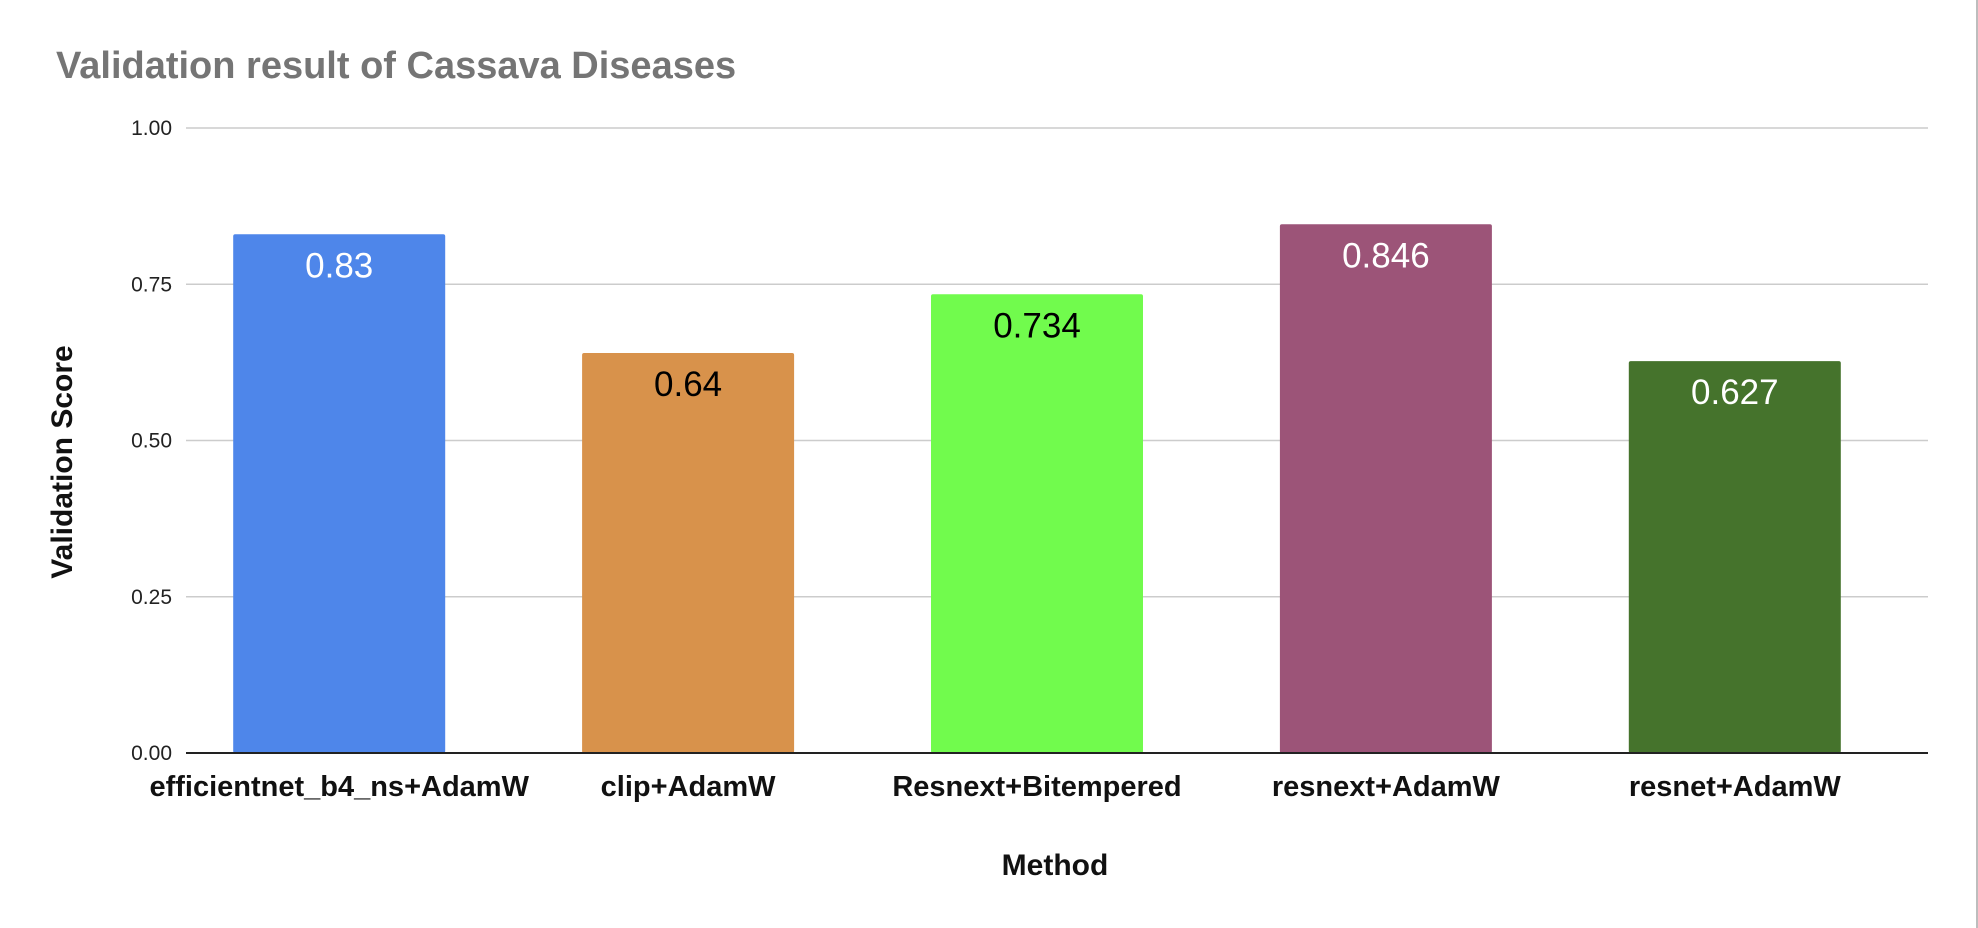 This screenshot has width=1978, height=928. What do you see at coordinates (151, 753) in the screenshot?
I see `y-tick-label: 0.00` at bounding box center [151, 753].